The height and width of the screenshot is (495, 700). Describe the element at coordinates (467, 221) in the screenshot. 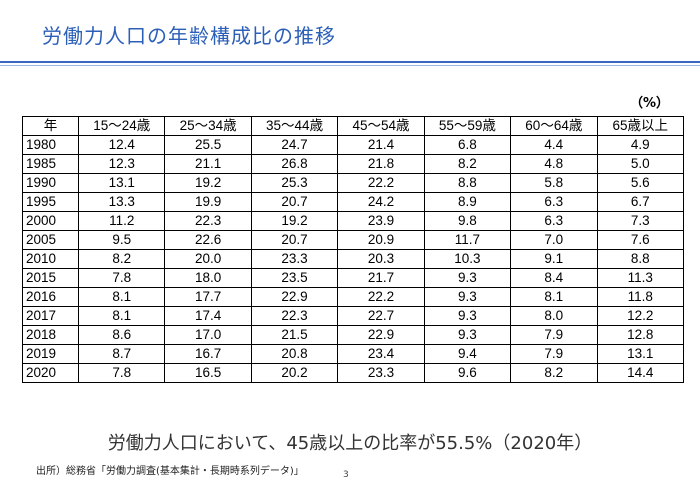

I see `table-cell: 9.8` at that location.